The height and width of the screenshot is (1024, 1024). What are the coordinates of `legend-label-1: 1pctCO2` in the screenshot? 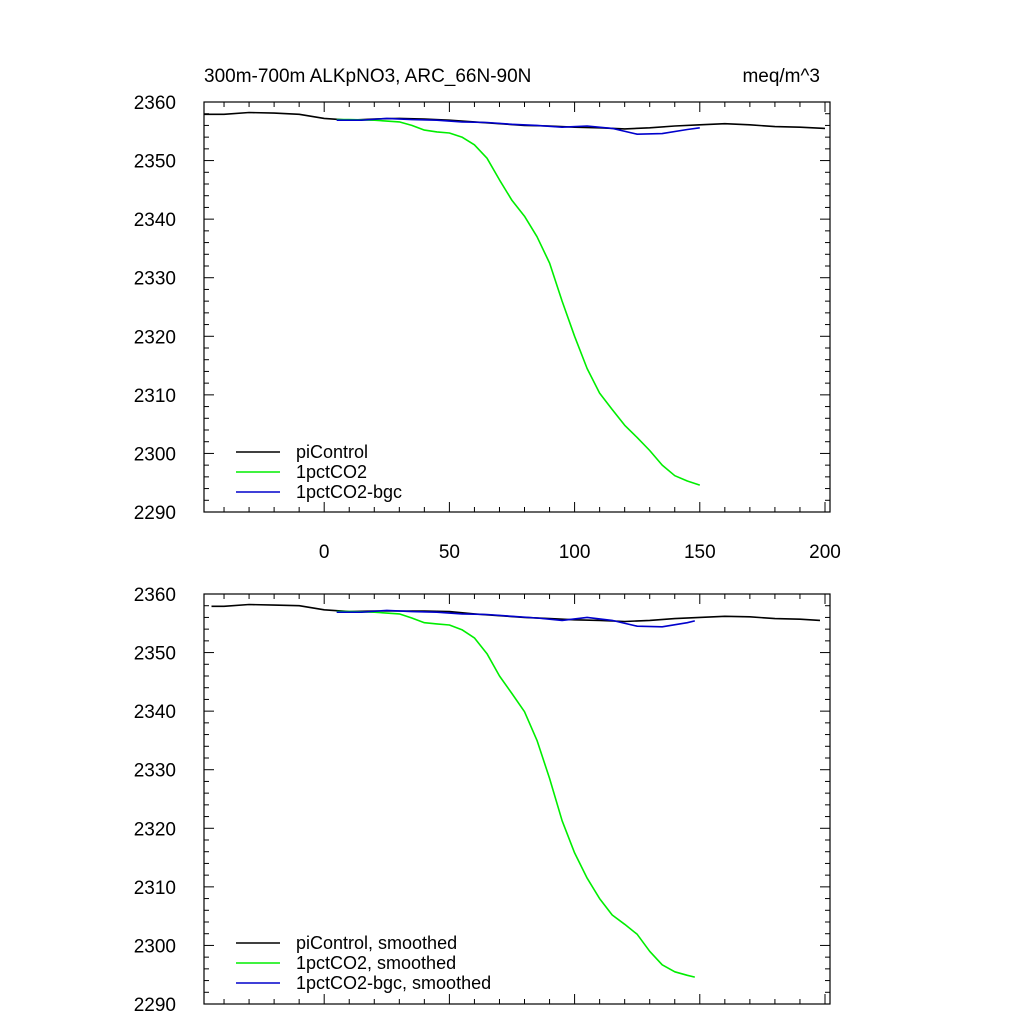 It's located at (331, 472).